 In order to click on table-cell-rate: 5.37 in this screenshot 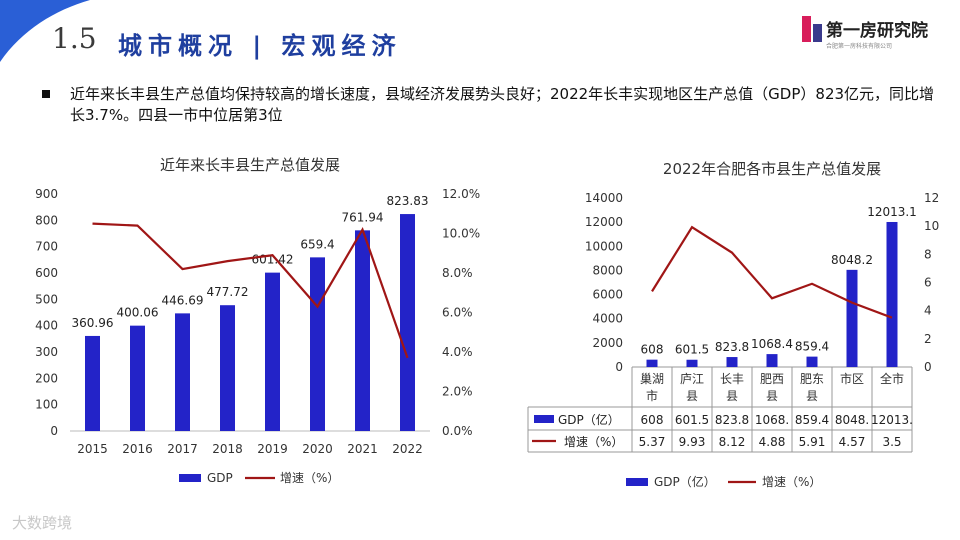, I will do `click(652, 442)`.